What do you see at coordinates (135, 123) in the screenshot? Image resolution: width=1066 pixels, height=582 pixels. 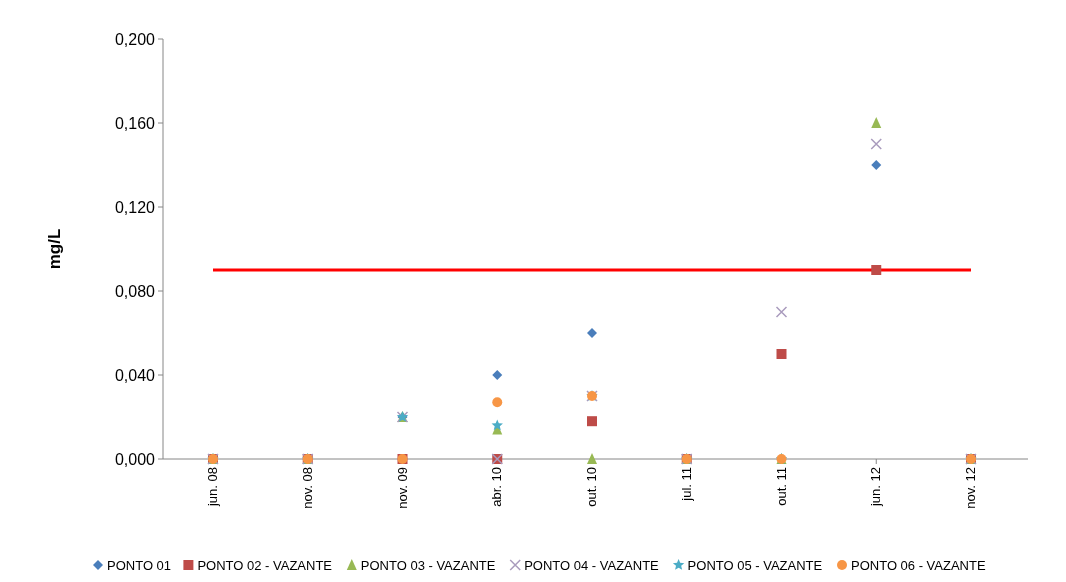 I see `y-tick-label: 0,160` at bounding box center [135, 123].